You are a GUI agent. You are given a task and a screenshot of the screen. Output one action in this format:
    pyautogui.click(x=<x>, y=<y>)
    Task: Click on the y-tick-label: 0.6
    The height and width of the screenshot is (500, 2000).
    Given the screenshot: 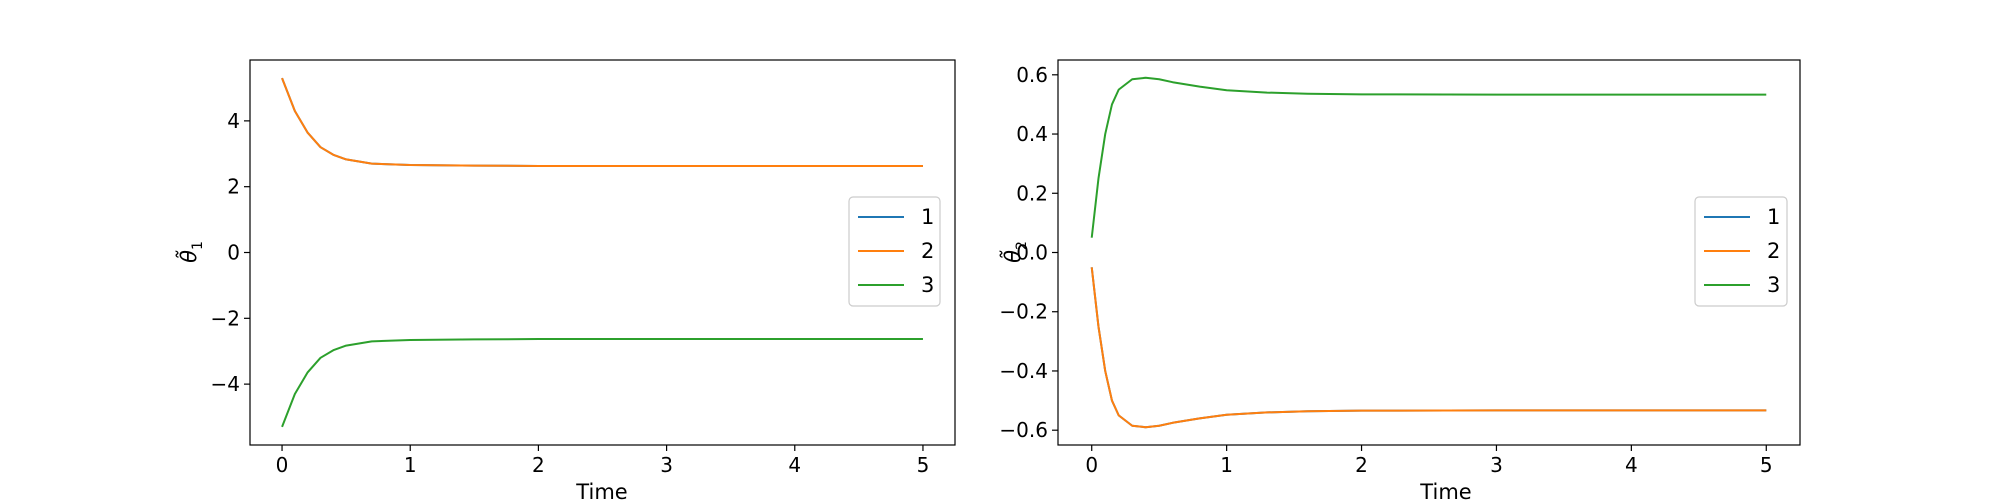 What is the action you would take?
    pyautogui.click(x=1032, y=75)
    